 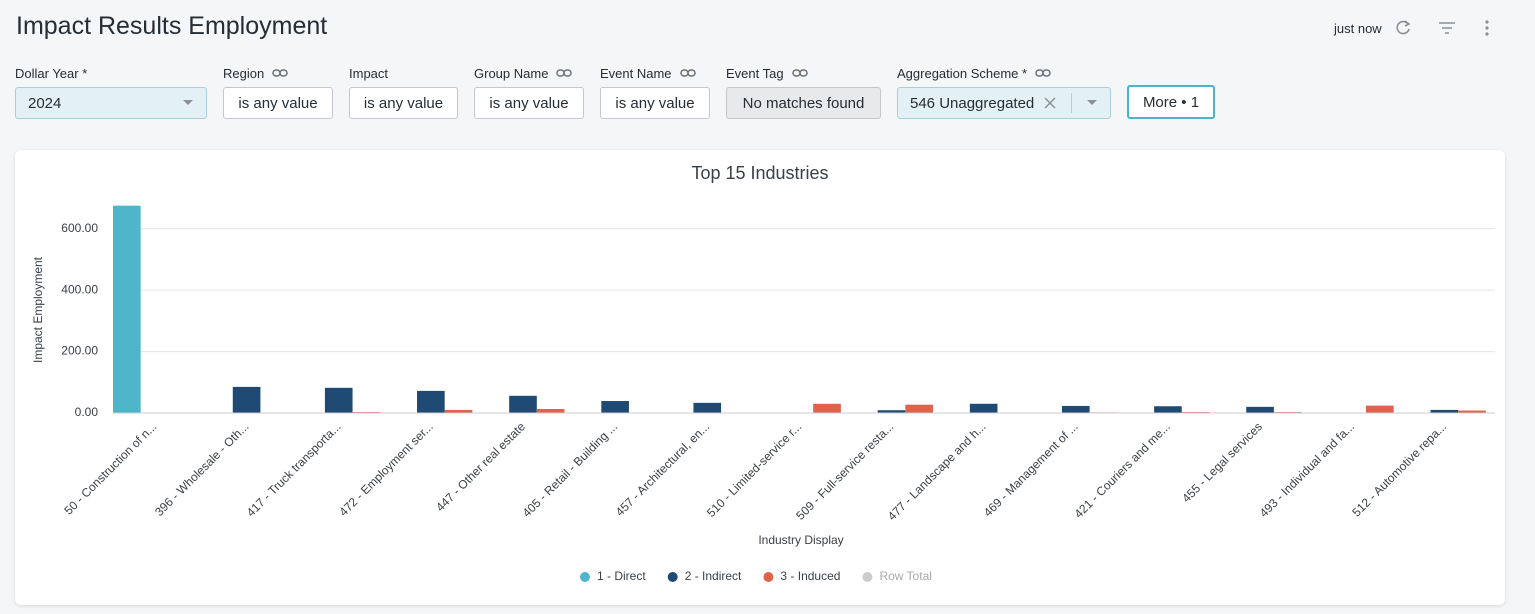 I want to click on filter: Event Tag No matches found, so click(x=803, y=91).